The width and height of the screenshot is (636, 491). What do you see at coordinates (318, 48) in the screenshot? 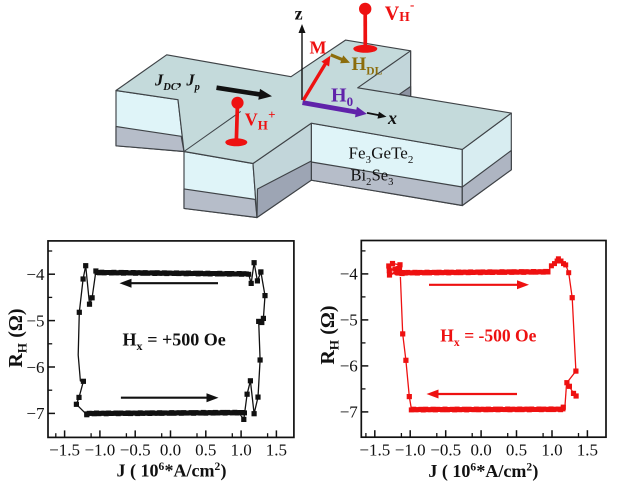
I see `svg-text: M` at bounding box center [318, 48].